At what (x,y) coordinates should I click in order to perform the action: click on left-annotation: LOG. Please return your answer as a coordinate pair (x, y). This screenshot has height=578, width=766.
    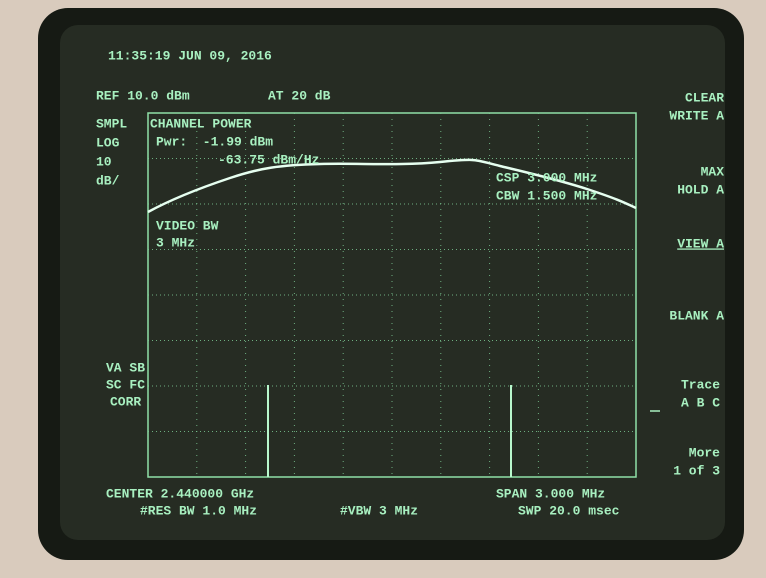
    Looking at the image, I should click on (108, 142).